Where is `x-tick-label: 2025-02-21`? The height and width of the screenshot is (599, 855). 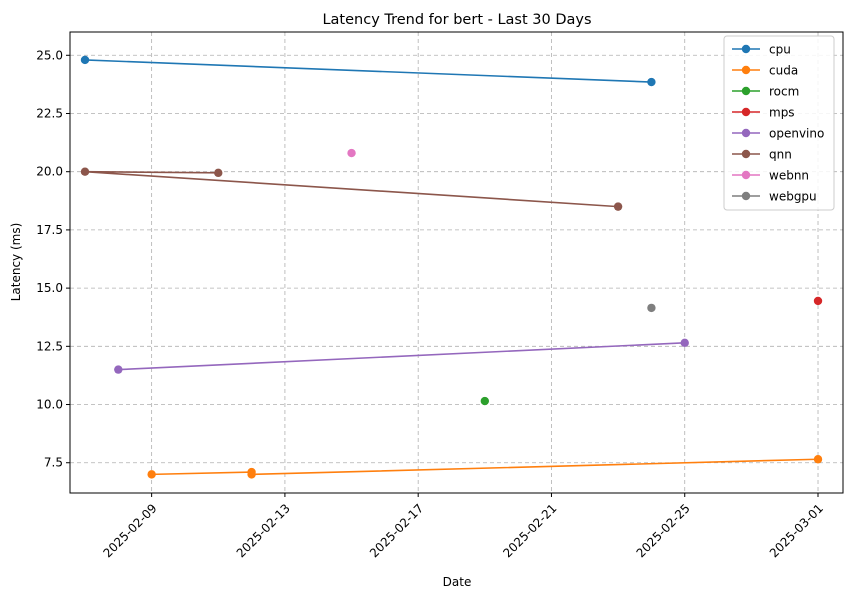 x-tick-label: 2025-02-21 is located at coordinates (529, 530).